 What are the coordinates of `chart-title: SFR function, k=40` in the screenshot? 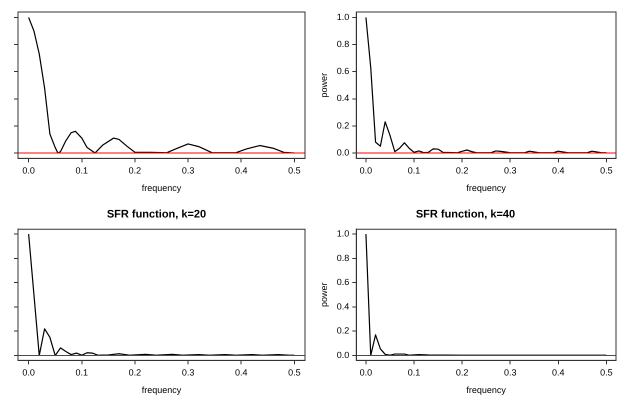 It's located at (466, 214).